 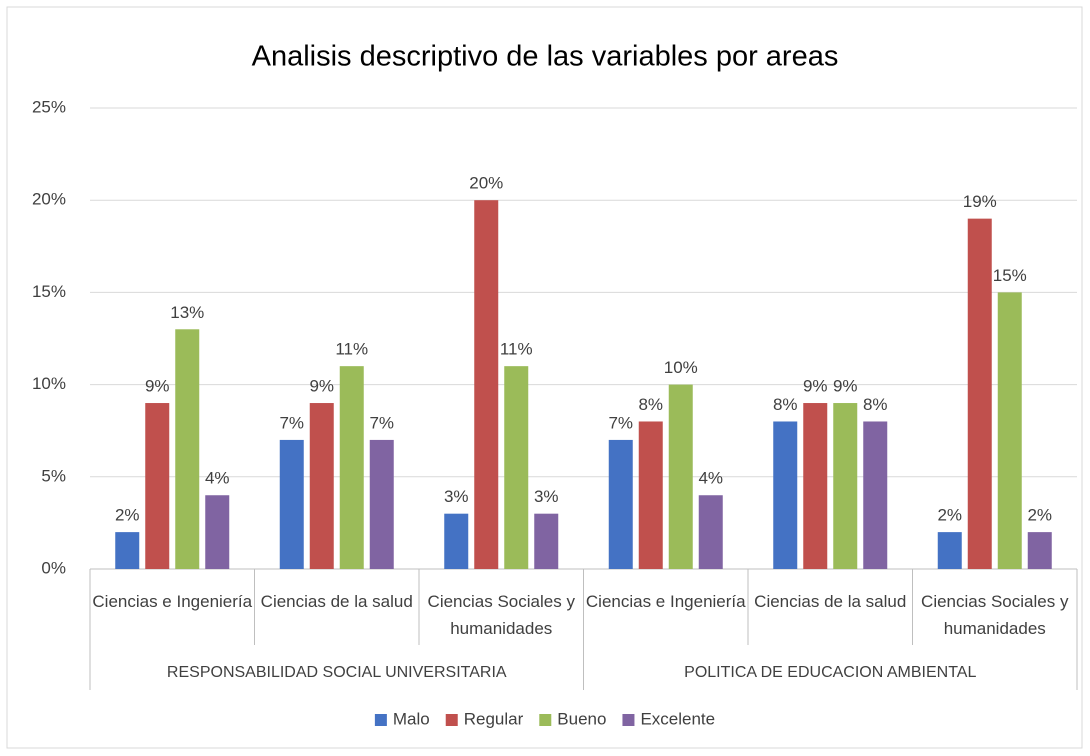 What do you see at coordinates (980, 201) in the screenshot?
I see `data-label: 19%` at bounding box center [980, 201].